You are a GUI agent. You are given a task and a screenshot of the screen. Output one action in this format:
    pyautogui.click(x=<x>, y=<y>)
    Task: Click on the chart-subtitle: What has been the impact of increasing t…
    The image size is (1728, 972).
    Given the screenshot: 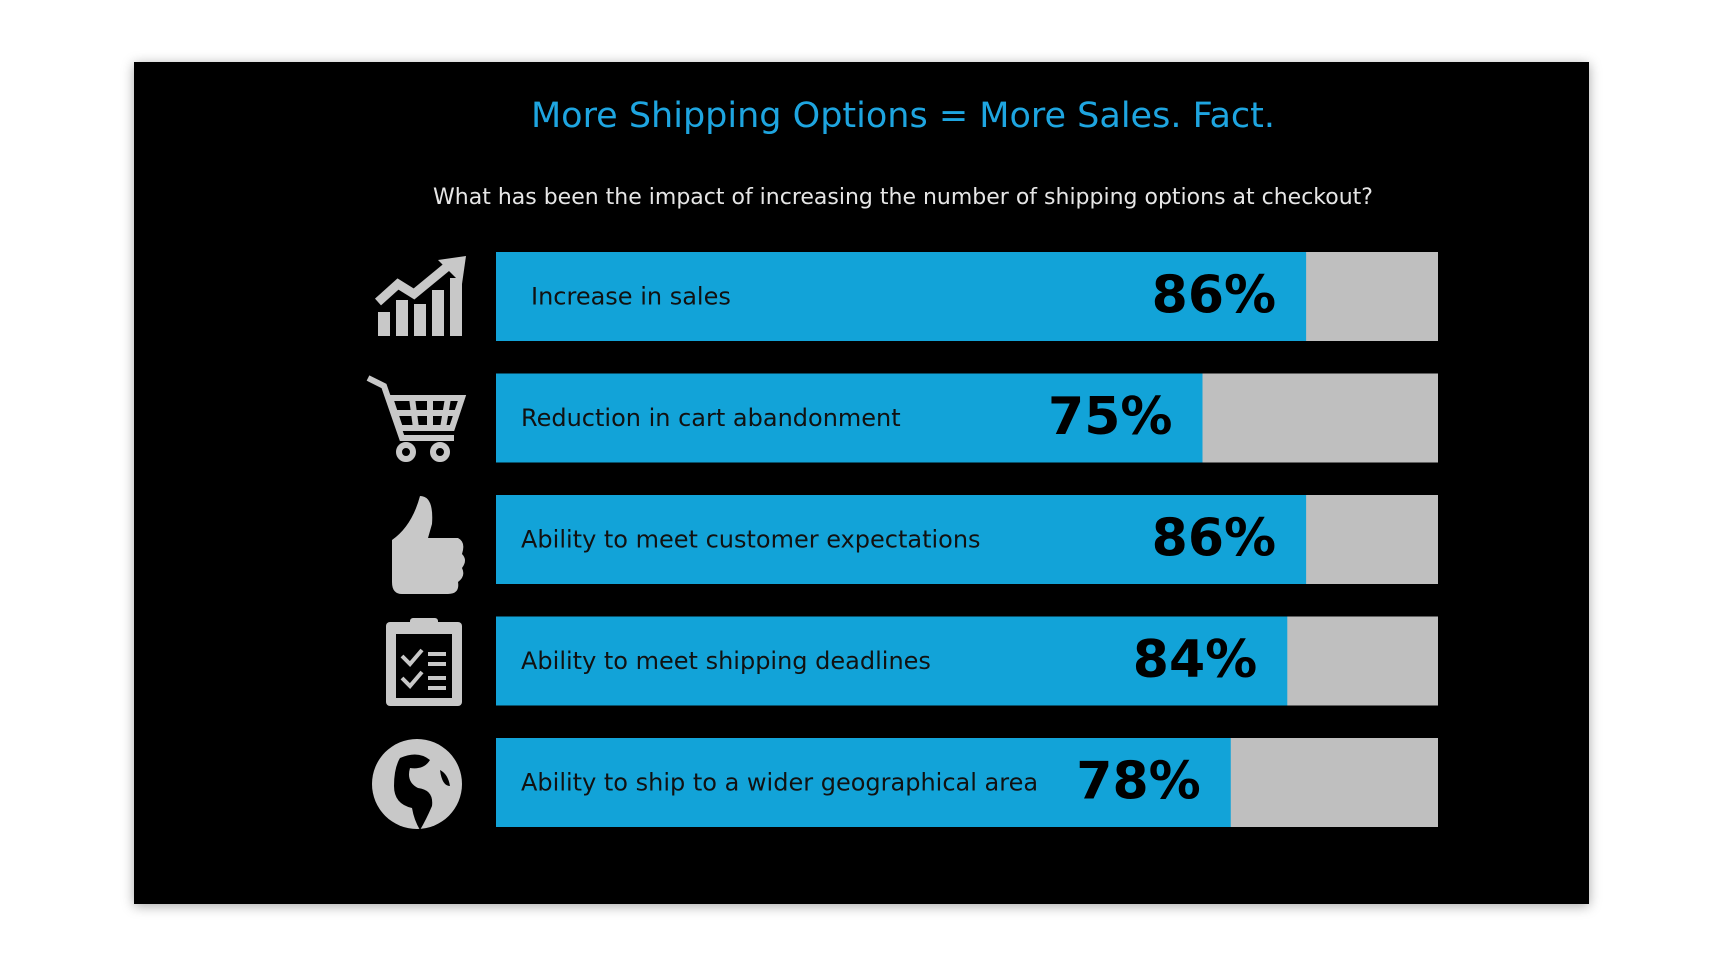 What is the action you would take?
    pyautogui.click(x=903, y=197)
    